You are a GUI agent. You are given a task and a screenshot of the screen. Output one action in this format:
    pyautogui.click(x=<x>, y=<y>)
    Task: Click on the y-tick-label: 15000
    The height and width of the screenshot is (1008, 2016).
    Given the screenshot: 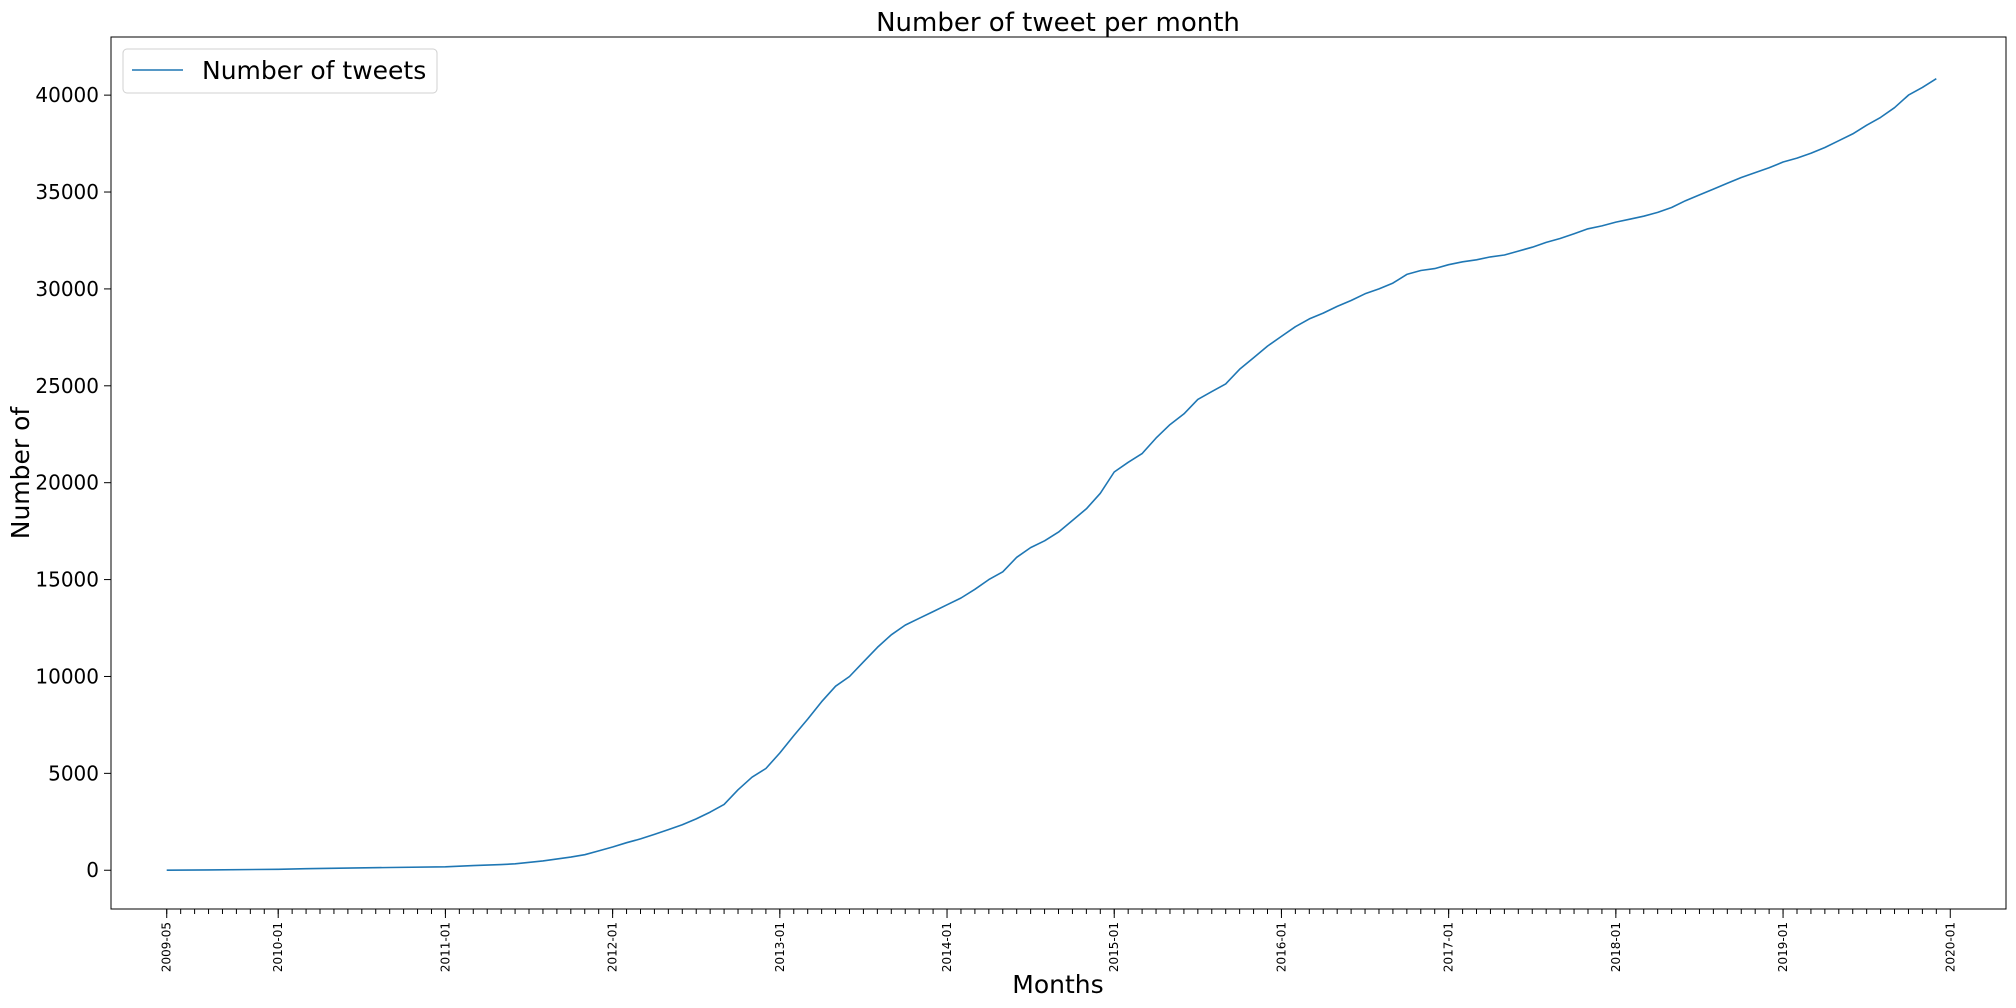 What is the action you would take?
    pyautogui.click(x=67, y=580)
    